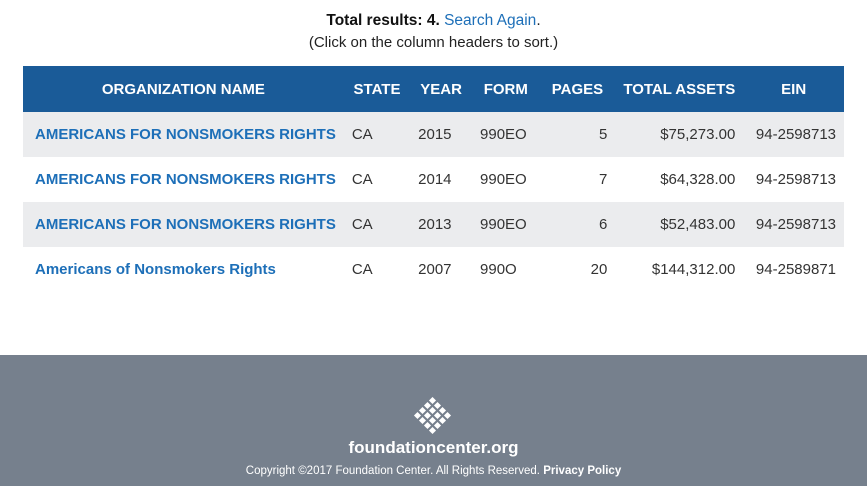 The image size is (867, 486). Describe the element at coordinates (679, 89) in the screenshot. I see `header-total-assets: TOTAL ASSETS` at that location.